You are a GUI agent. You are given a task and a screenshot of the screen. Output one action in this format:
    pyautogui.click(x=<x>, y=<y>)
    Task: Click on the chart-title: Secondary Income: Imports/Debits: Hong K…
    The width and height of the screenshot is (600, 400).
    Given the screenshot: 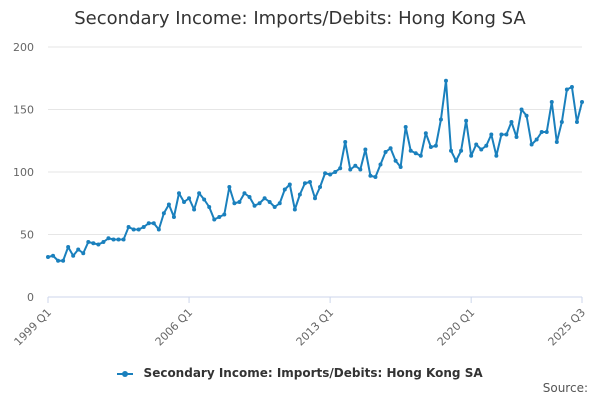 What is the action you would take?
    pyautogui.click(x=300, y=18)
    